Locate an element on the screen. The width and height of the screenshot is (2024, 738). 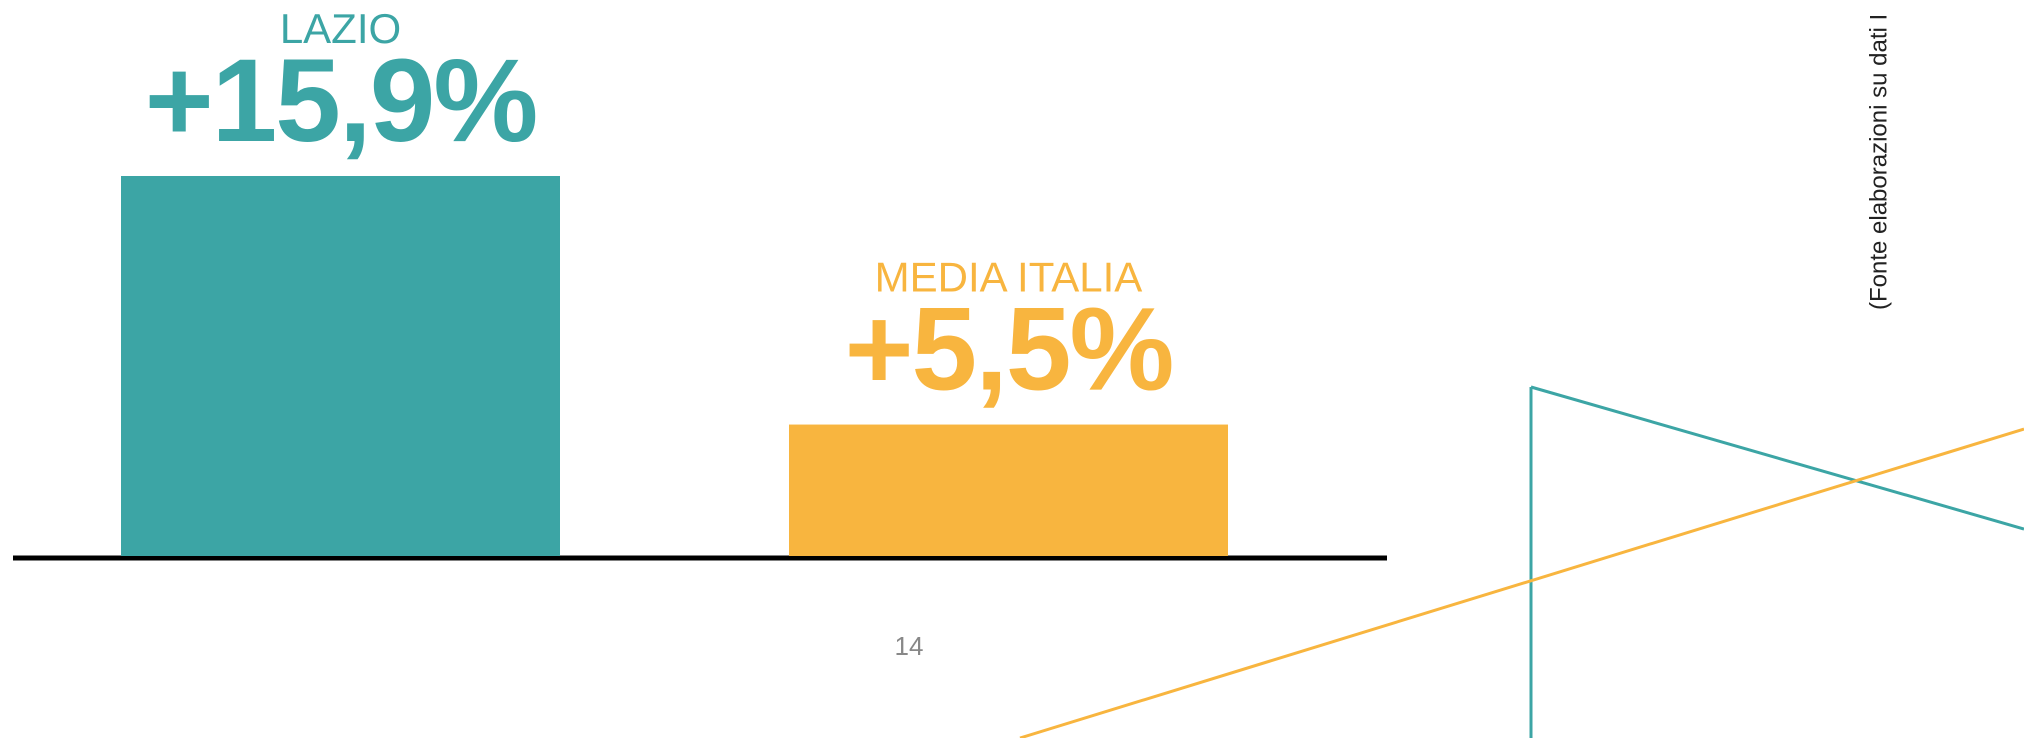
decor-line is located at coordinates (1777, 458).